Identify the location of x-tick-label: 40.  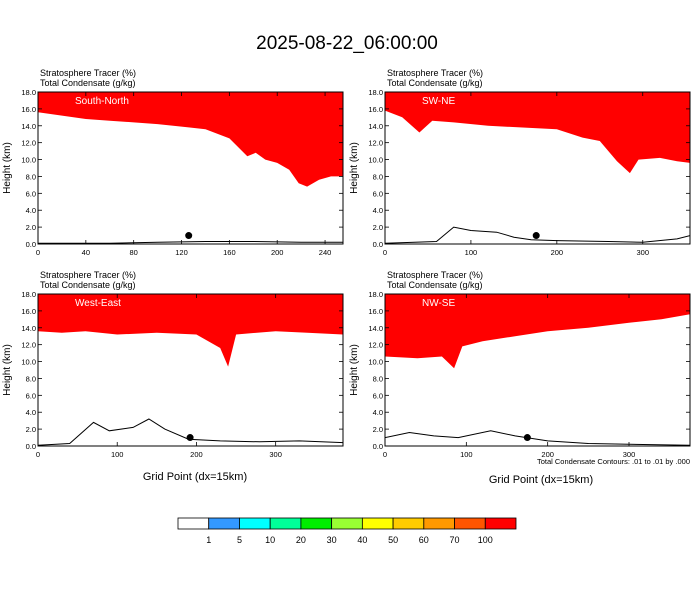
(86, 252).